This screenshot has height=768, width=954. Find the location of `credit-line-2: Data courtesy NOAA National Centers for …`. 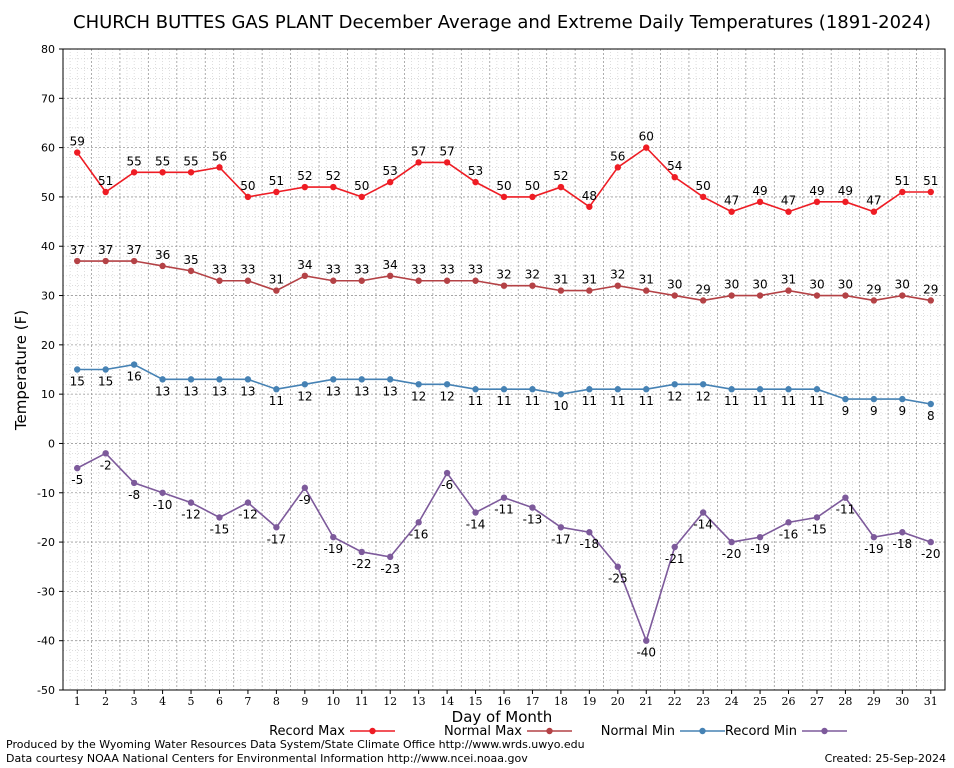

credit-line-2: Data courtesy NOAA National Centers for … is located at coordinates (267, 758).